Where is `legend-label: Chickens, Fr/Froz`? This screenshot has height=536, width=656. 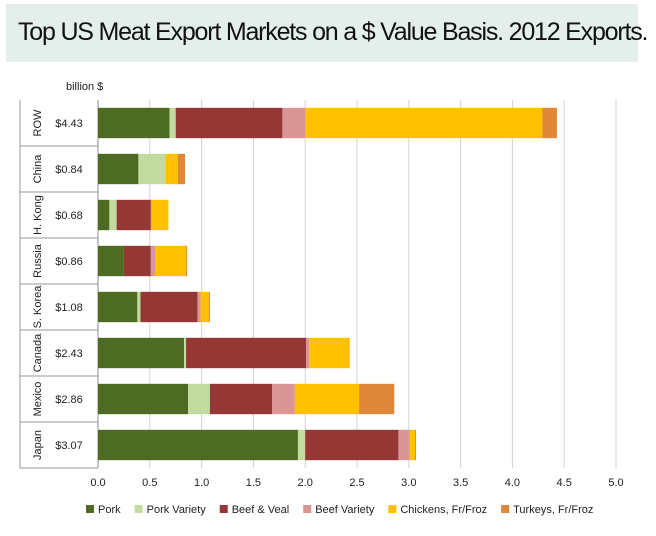
legend-label: Chickens, Fr/Froz is located at coordinates (443, 510).